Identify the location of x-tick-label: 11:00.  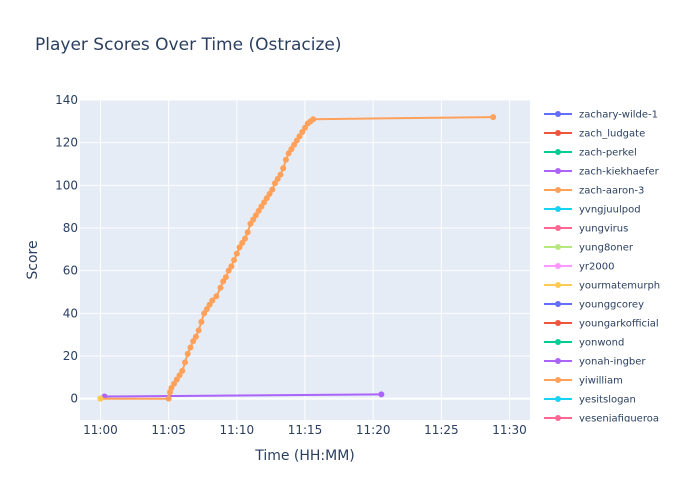
(100, 430).